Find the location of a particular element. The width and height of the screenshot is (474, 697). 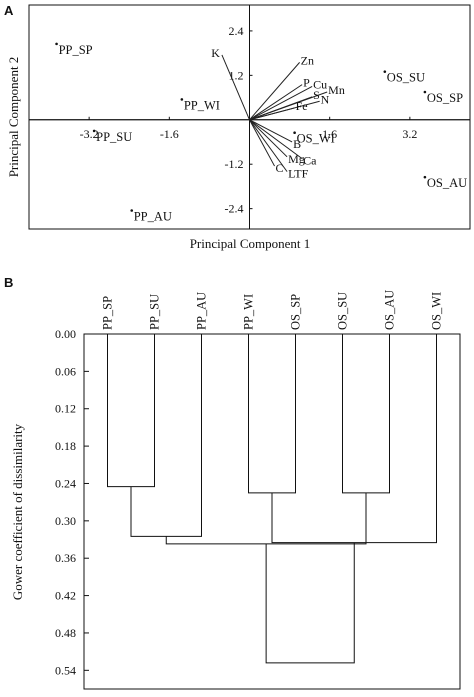

pca-x-tick-label: 3.2 is located at coordinates (409, 134).